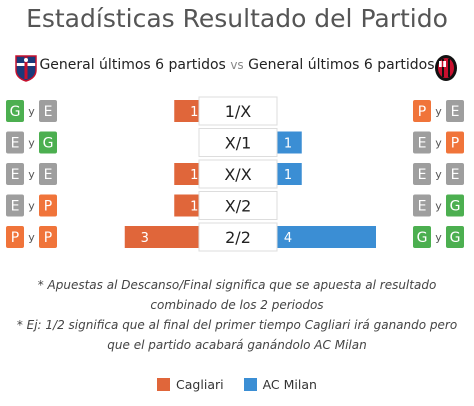 The width and height of the screenshot is (474, 406). Describe the element at coordinates (200, 384) in the screenshot. I see `legend-label-cagliari: Cagliari` at that location.